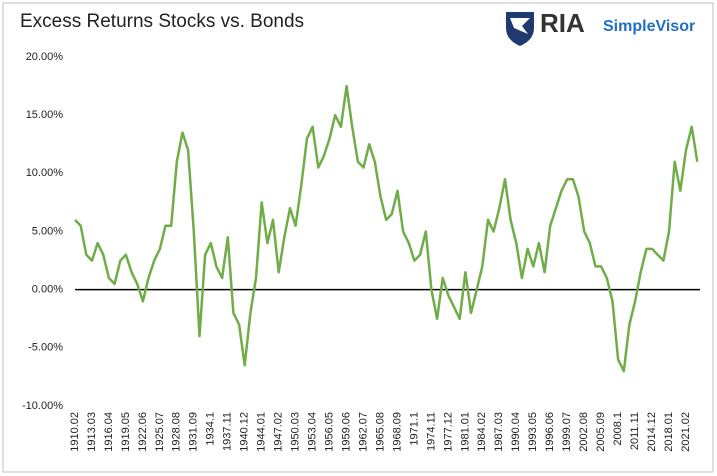  What do you see at coordinates (686, 432) in the screenshot?
I see `x-tick-label: 2021.02` at bounding box center [686, 432].